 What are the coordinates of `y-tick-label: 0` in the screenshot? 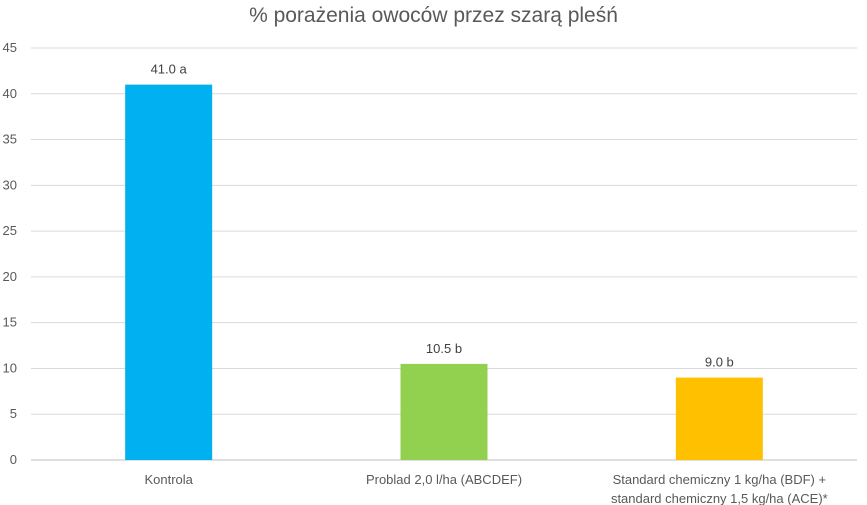 It's located at (13, 459).